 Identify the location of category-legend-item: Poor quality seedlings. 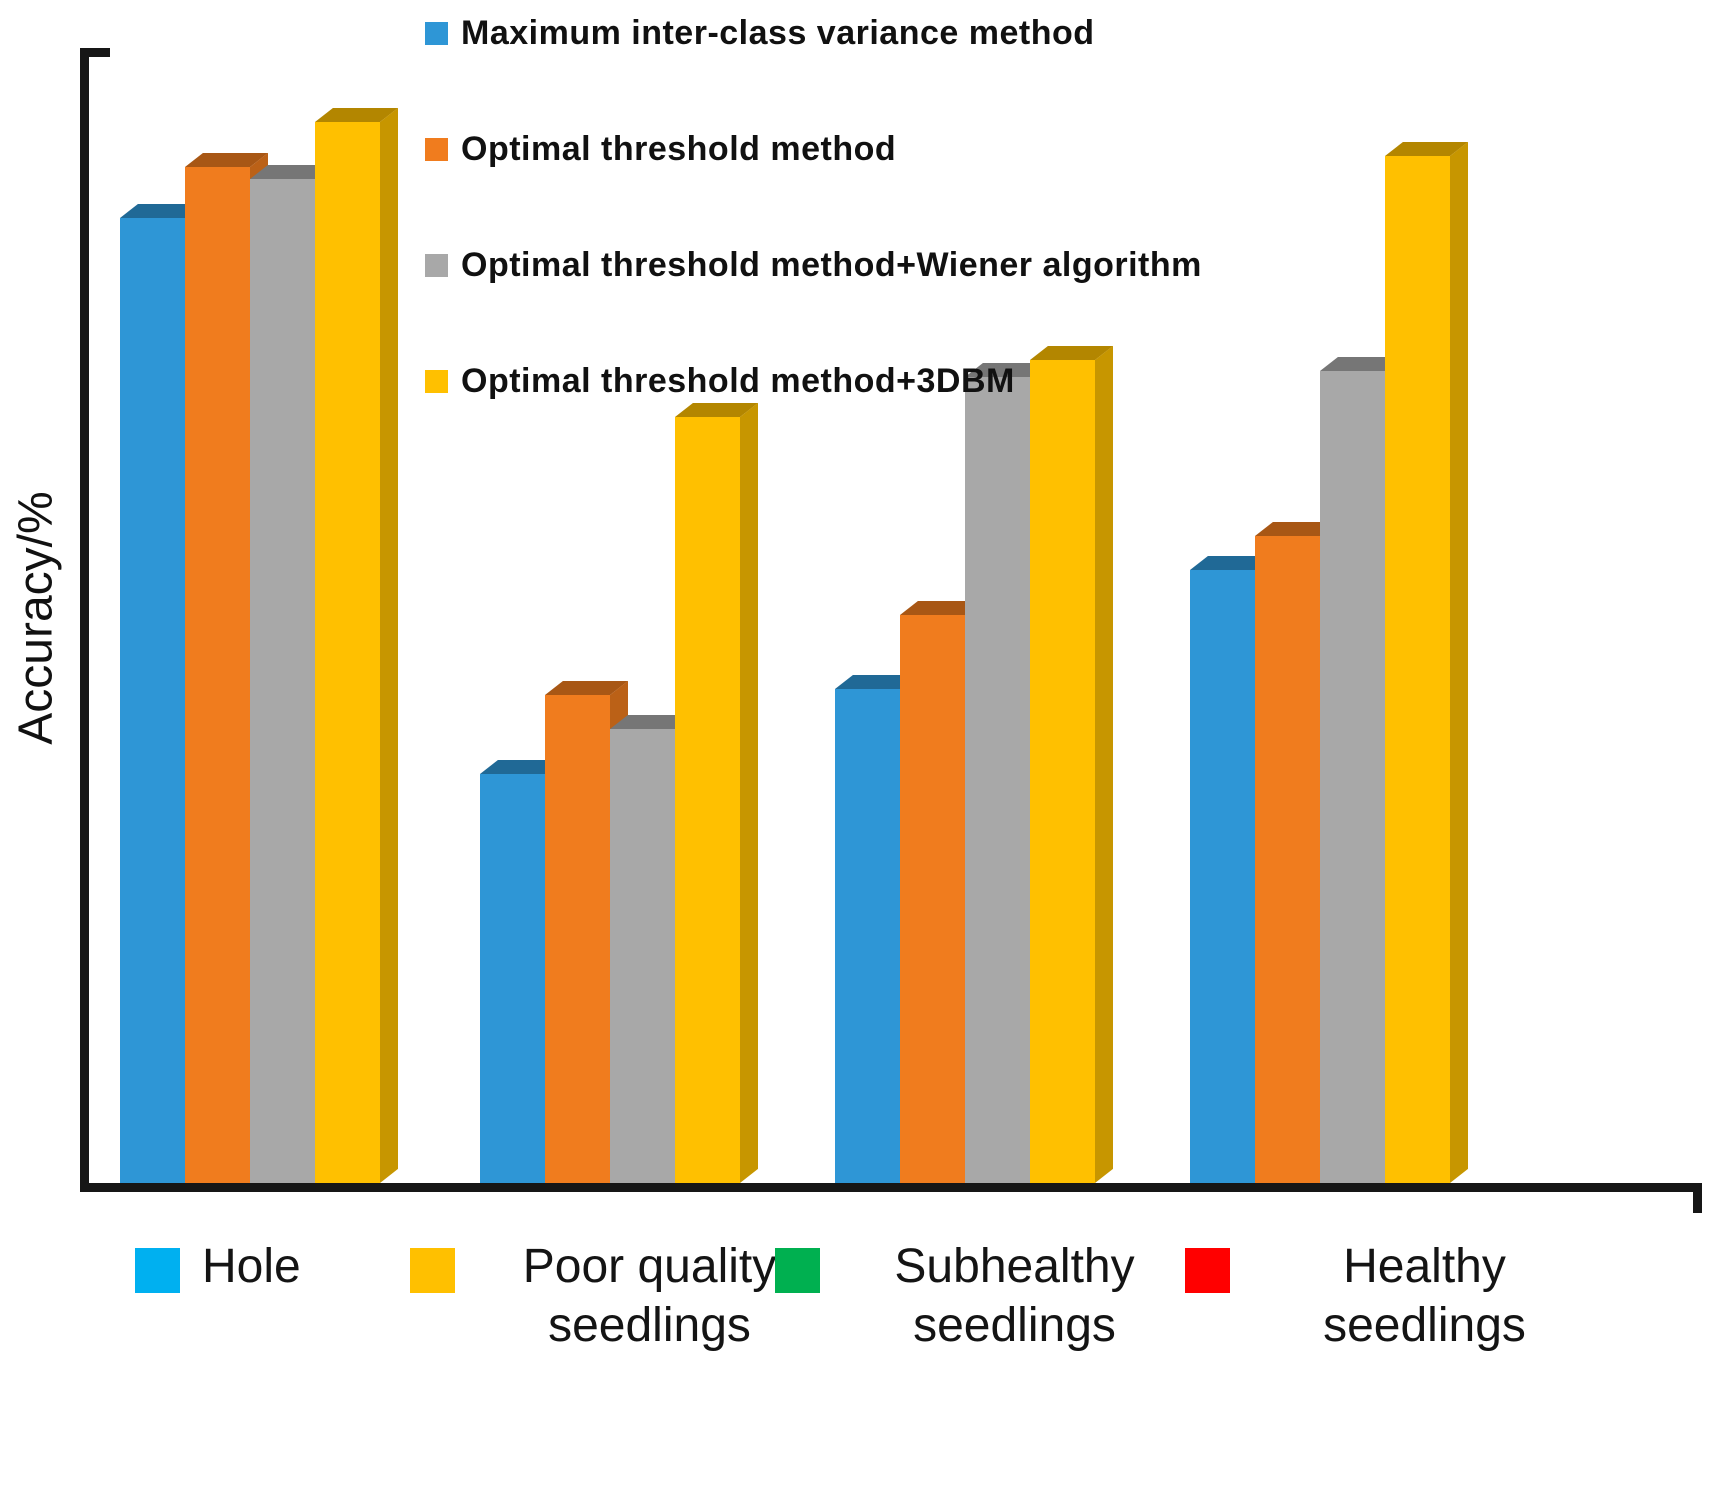
(616, 1296).